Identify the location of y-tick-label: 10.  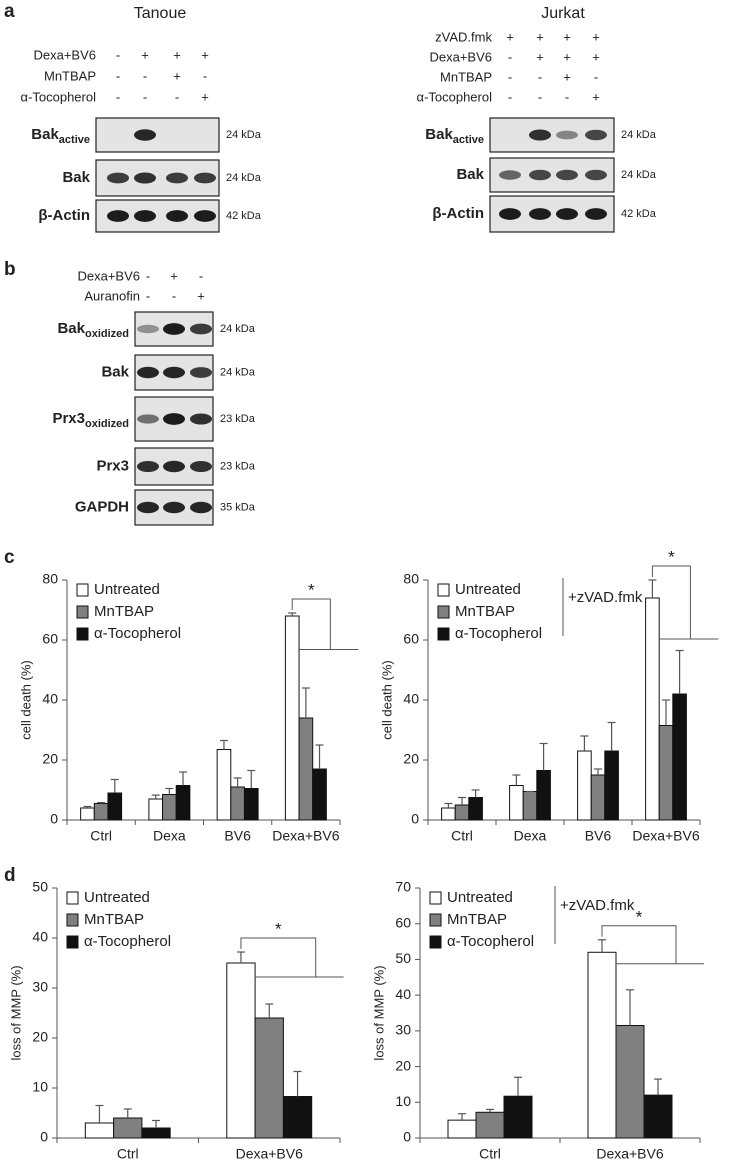
(403, 1101).